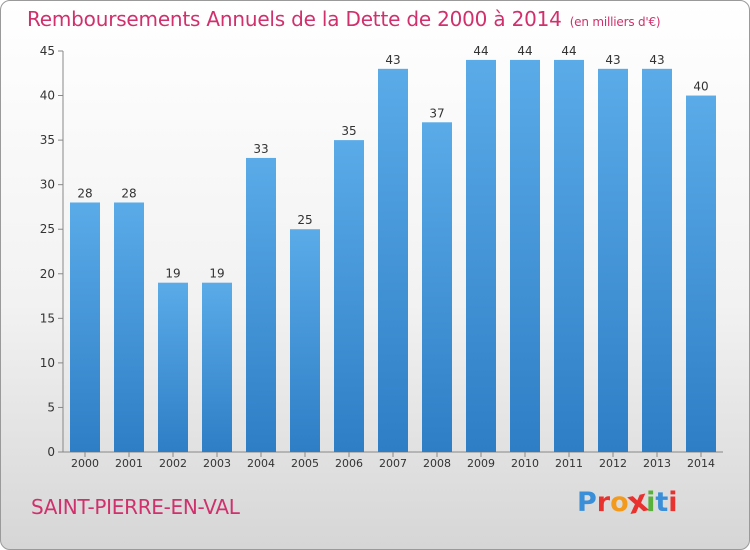 The width and height of the screenshot is (750, 550). Describe the element at coordinates (47, 318) in the screenshot. I see `y-tick-label: 15` at that location.